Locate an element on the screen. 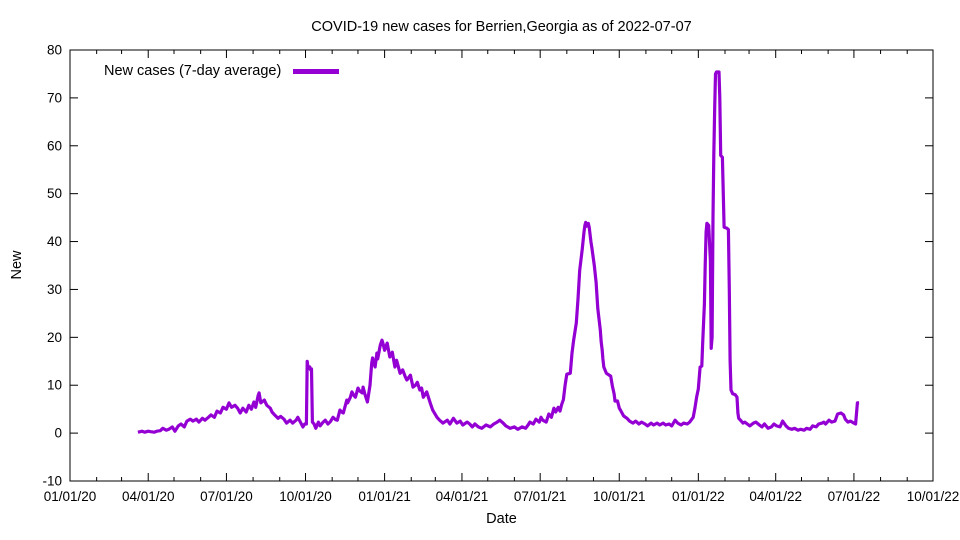  y-axis-label: New is located at coordinates (17, 265).